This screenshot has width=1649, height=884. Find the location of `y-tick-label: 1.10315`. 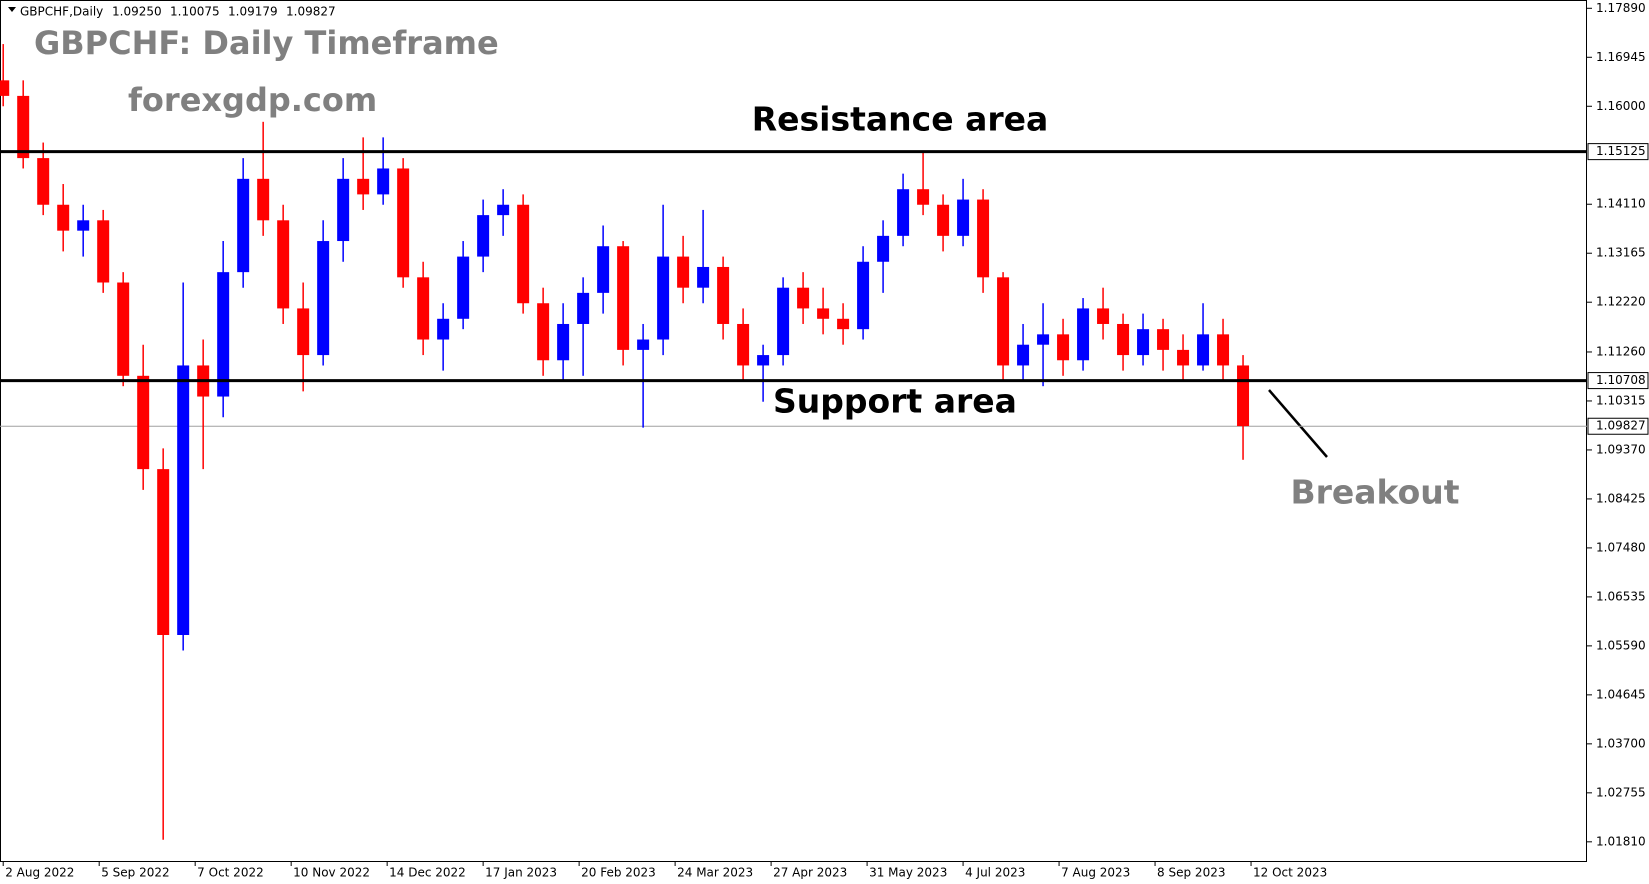

y-tick-label: 1.10315 is located at coordinates (1621, 400).